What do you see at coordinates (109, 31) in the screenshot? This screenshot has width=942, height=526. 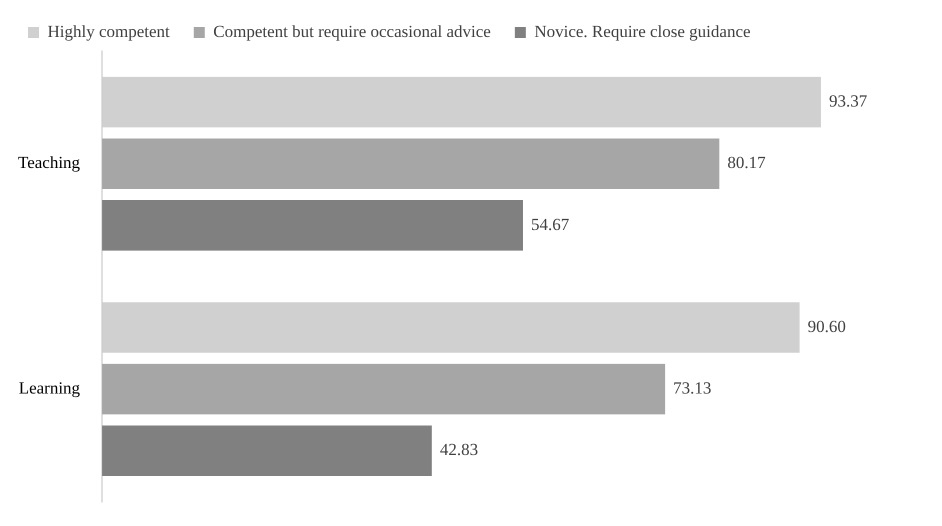 I see `legend-label: Highly competent` at bounding box center [109, 31].